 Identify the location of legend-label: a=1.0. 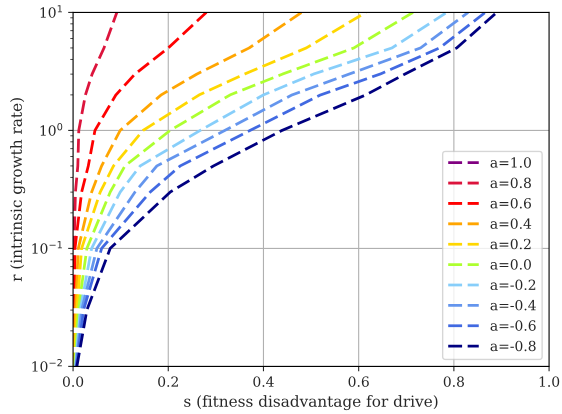
(510, 162).